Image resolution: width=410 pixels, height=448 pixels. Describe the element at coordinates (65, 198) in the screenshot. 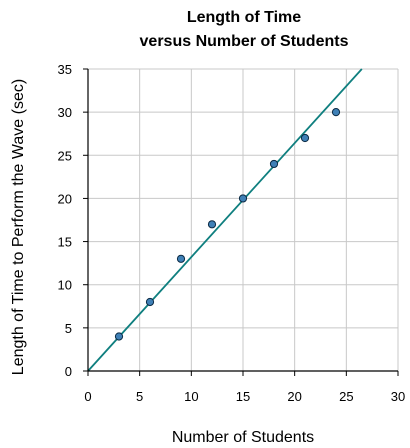

I see `y-tick-label-20: 20` at that location.